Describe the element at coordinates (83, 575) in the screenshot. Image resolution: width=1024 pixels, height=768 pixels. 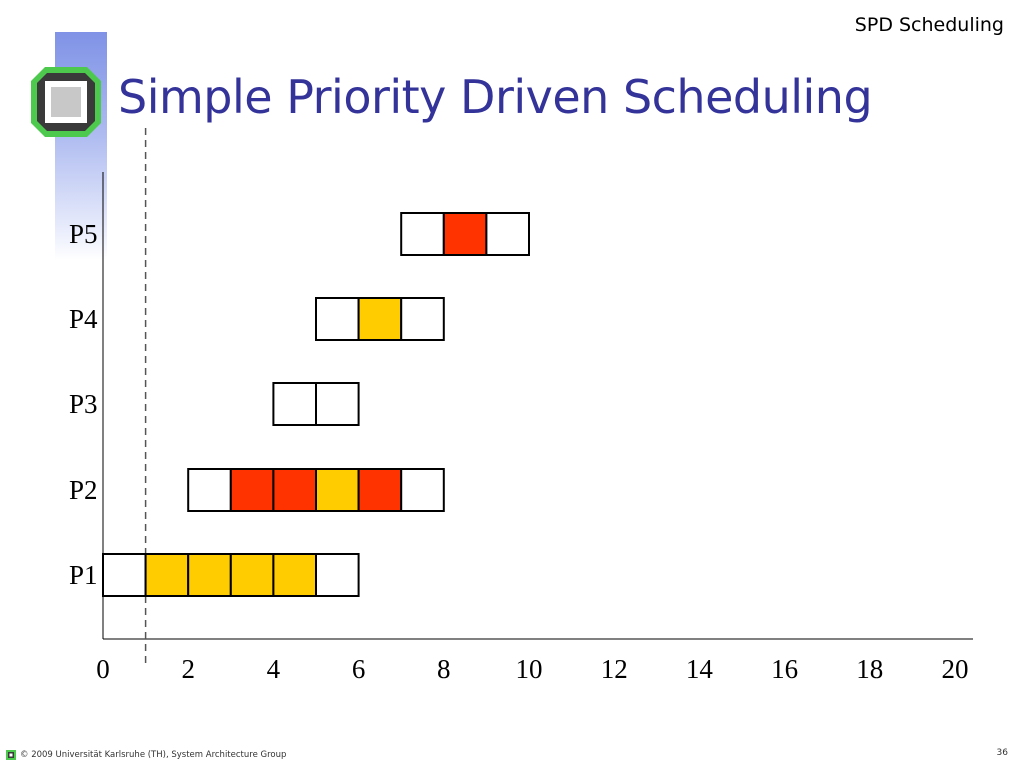
I see `row-label: P1` at that location.